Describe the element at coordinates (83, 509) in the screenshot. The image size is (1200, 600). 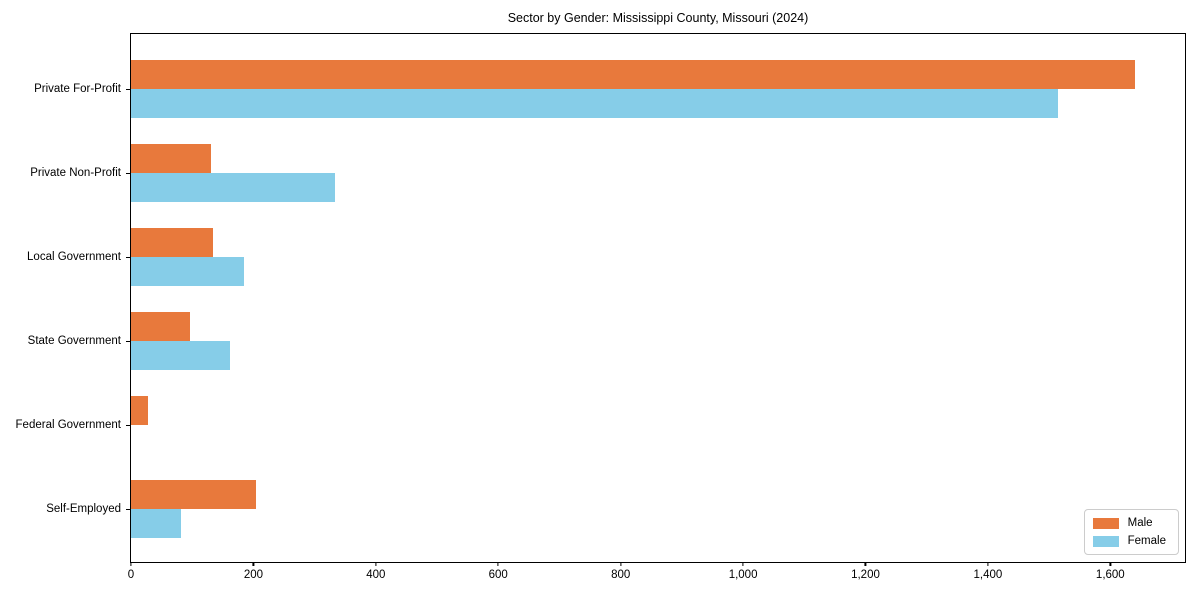
I see `y-tick-label-self-employed: Self-Employed` at that location.